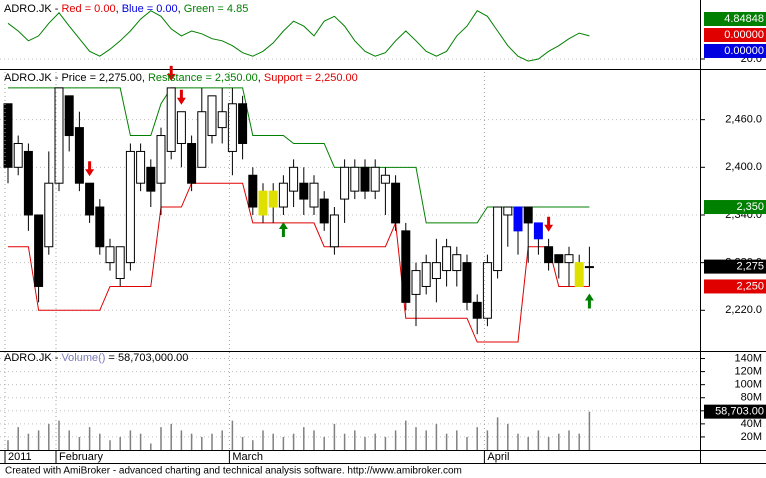  What do you see at coordinates (739, 412) in the screenshot?
I see `value-box-label: 58,703.00` at bounding box center [739, 412].